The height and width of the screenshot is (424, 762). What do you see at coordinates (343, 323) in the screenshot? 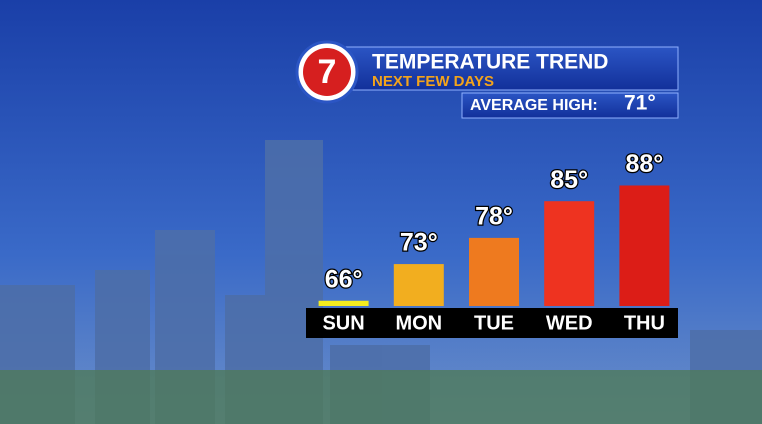
I see `x-tick-label: SUN` at bounding box center [343, 323].